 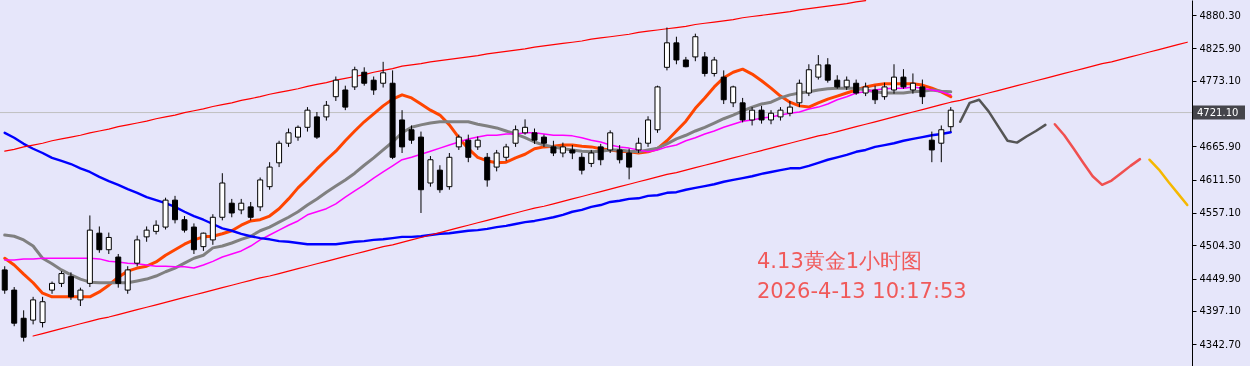 I want to click on y-tick-label: 4504.30, so click(x=1220, y=245).